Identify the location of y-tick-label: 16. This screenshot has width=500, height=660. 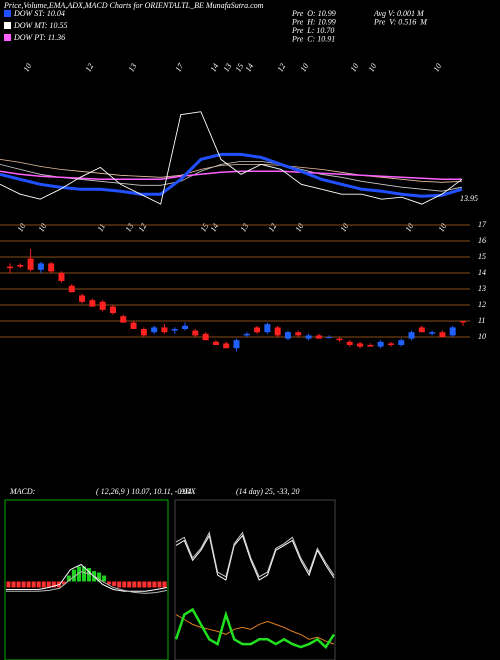
(482, 240).